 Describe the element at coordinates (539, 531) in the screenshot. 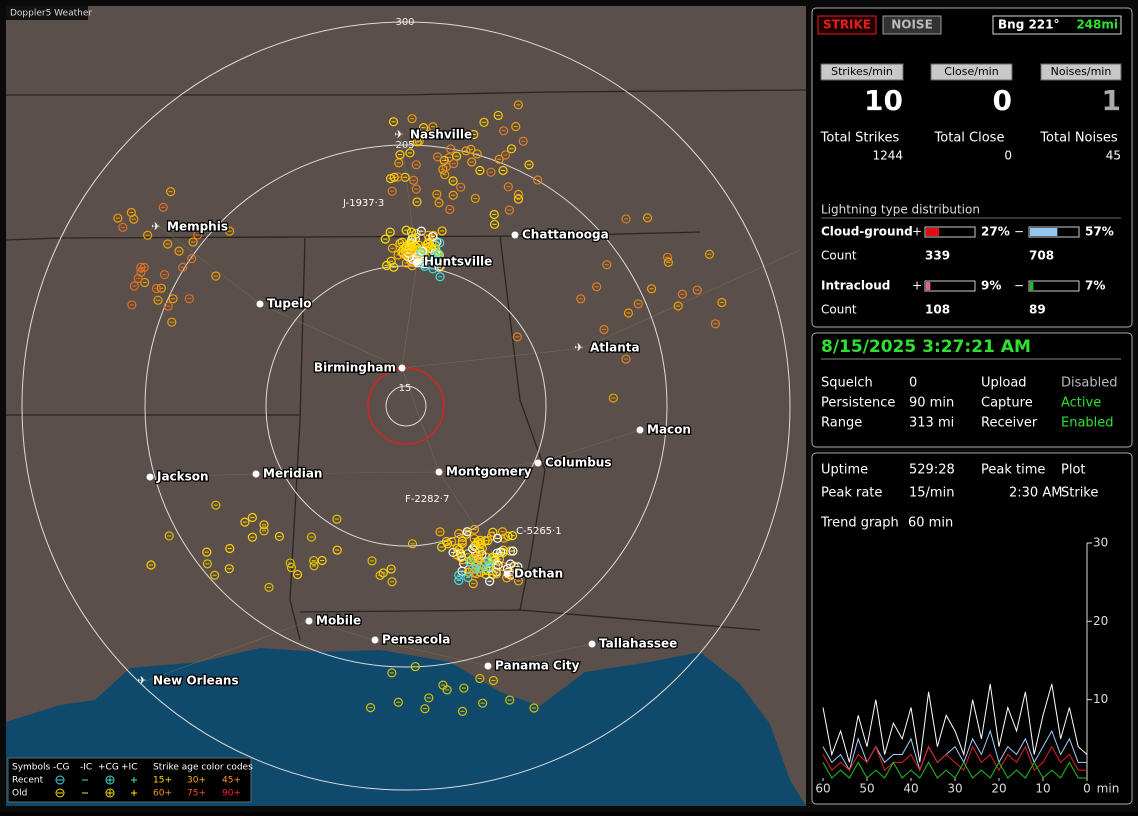

I see `storm-label: C-5265·1` at that location.